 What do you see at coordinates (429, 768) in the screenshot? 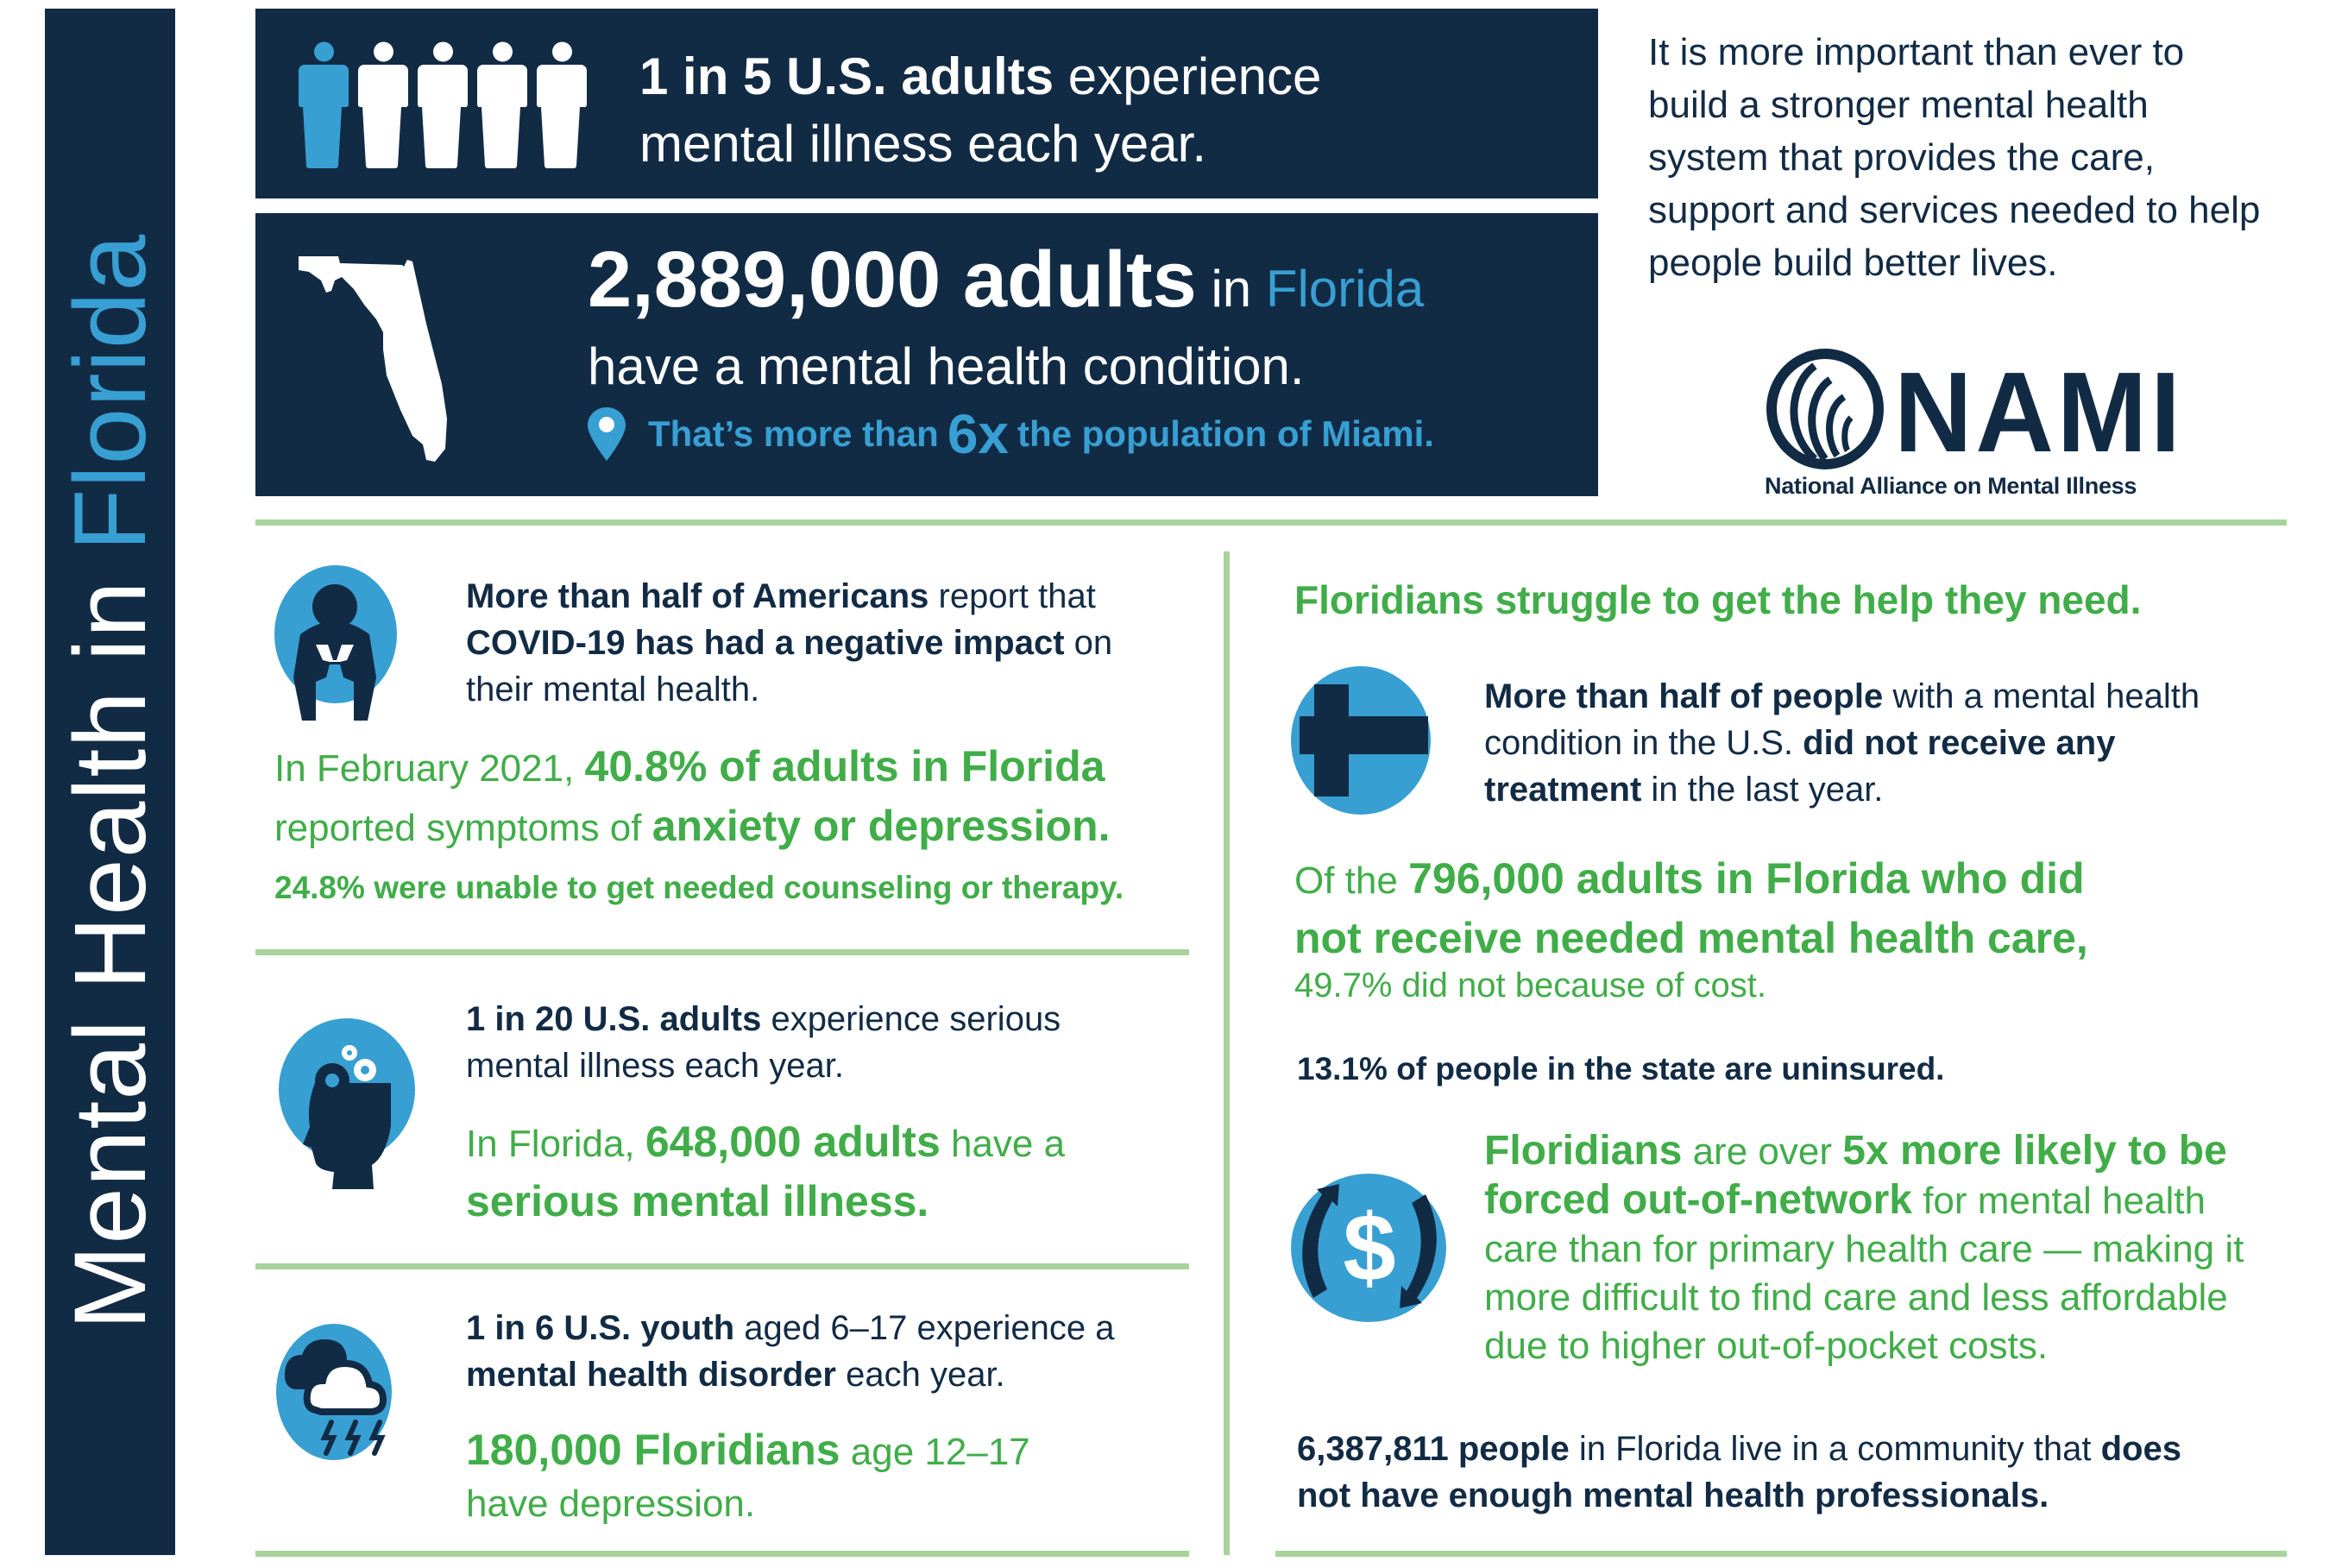
I see `body-text: In February 2021,` at bounding box center [429, 768].